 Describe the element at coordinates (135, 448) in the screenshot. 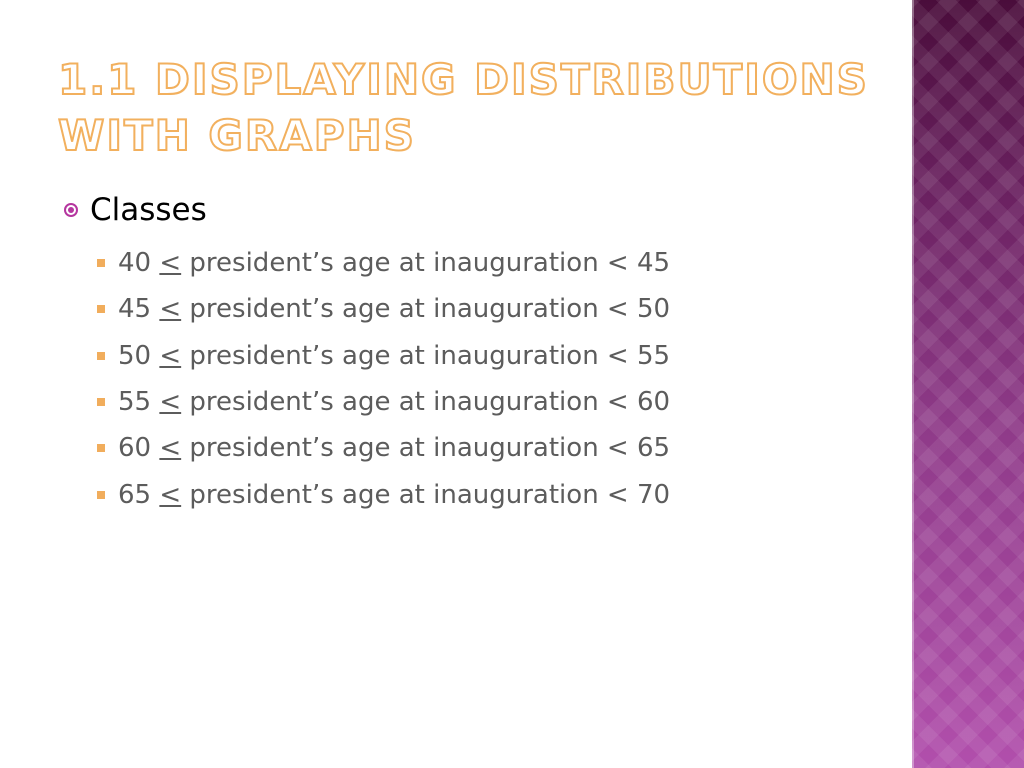

I see `class-lower-bound: 60` at that location.